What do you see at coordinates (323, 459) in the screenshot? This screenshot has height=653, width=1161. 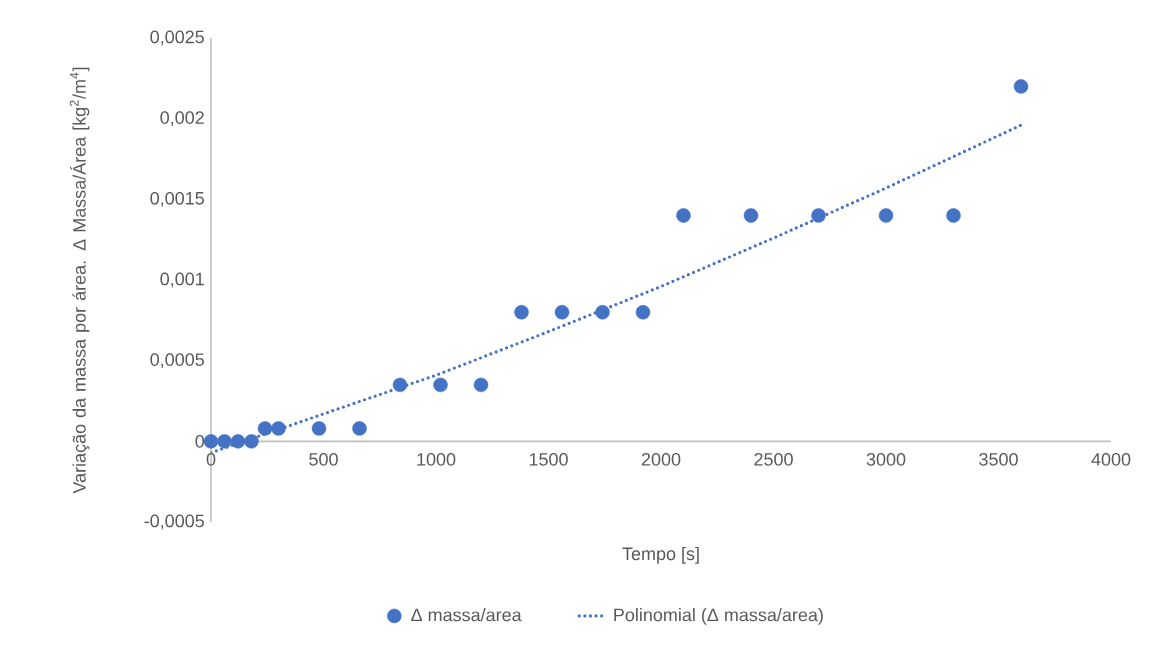 I see `x-tick-label: 500` at bounding box center [323, 459].